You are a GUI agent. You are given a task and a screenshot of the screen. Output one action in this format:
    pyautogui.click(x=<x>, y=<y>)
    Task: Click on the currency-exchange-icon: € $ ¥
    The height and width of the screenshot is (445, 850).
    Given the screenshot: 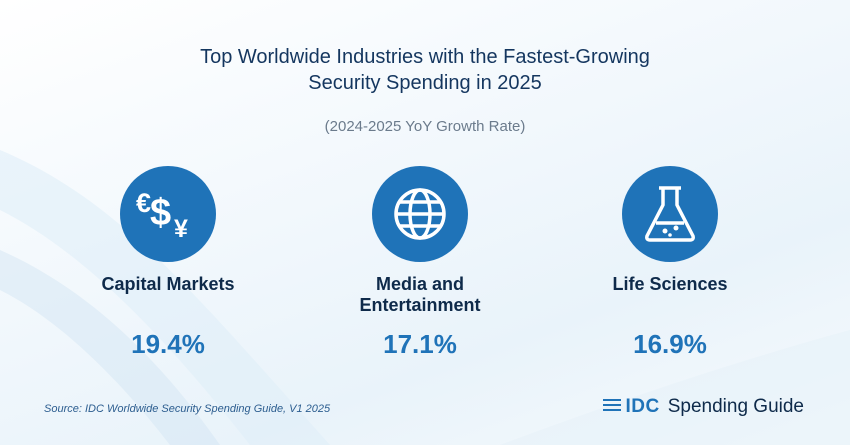 What is the action you would take?
    pyautogui.click(x=168, y=214)
    